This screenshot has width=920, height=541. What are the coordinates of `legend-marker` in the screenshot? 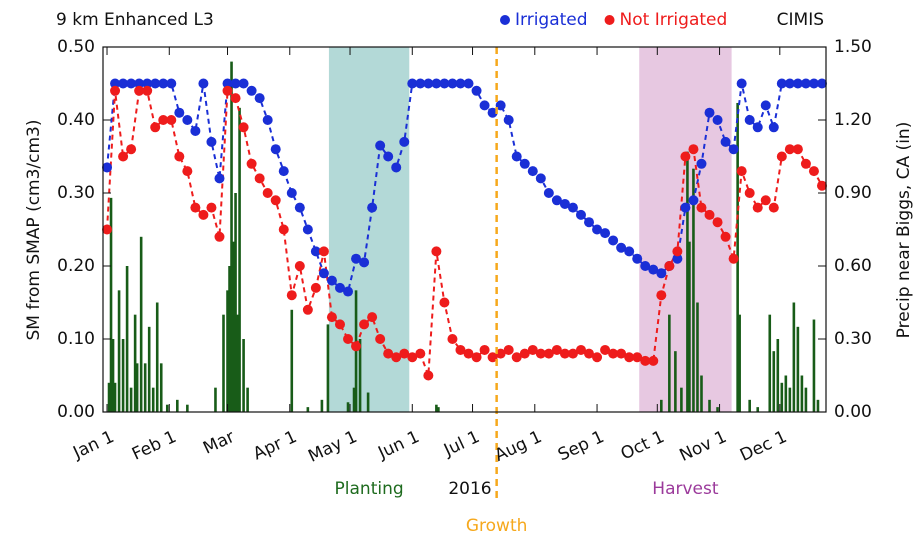 It's located at (609, 20).